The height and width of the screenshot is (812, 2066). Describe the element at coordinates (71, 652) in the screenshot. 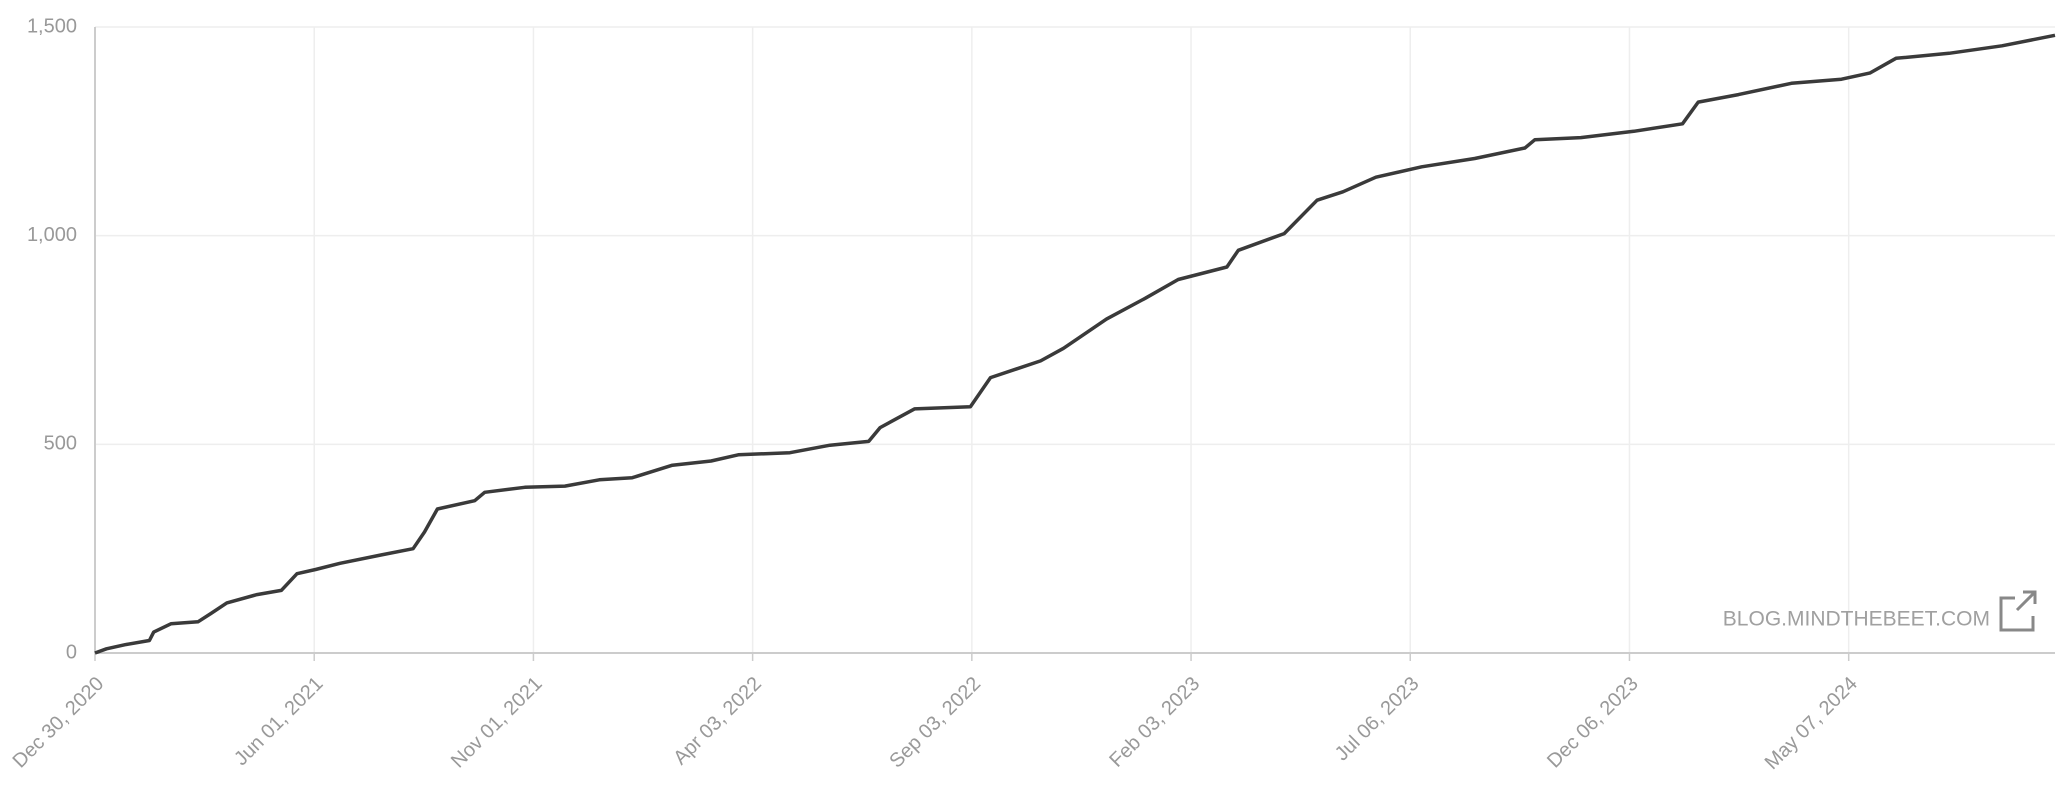

I see `y-tick-label: 0` at that location.